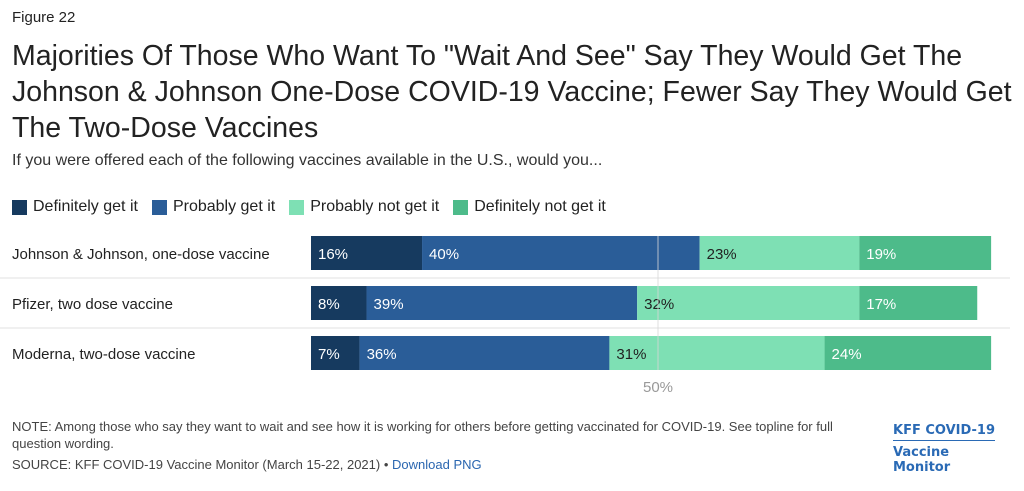 The height and width of the screenshot is (491, 1024). I want to click on data-label: 23%, so click(722, 254).